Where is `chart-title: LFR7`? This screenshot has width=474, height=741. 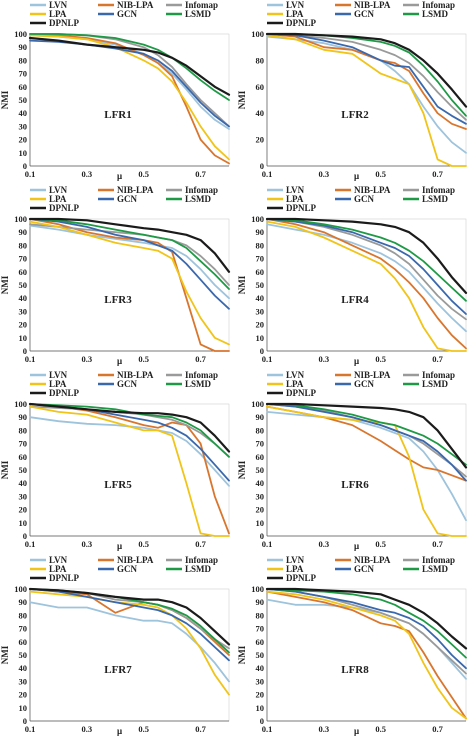 chart-title: LFR7 is located at coordinates (118, 670).